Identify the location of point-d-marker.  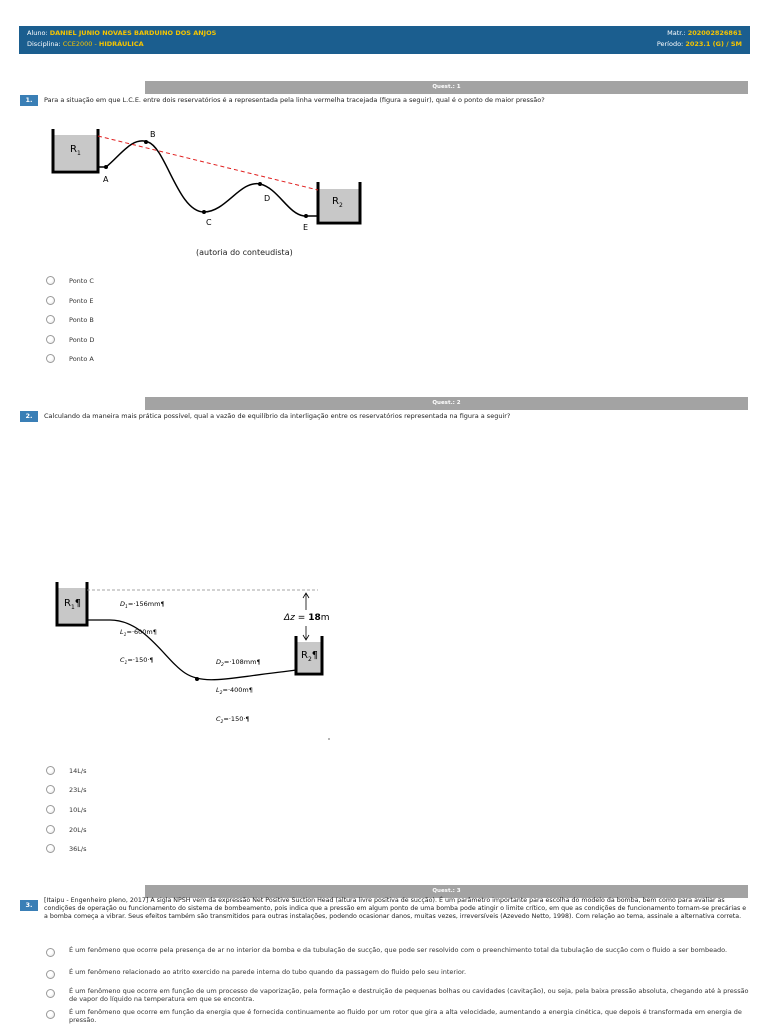
(260, 184).